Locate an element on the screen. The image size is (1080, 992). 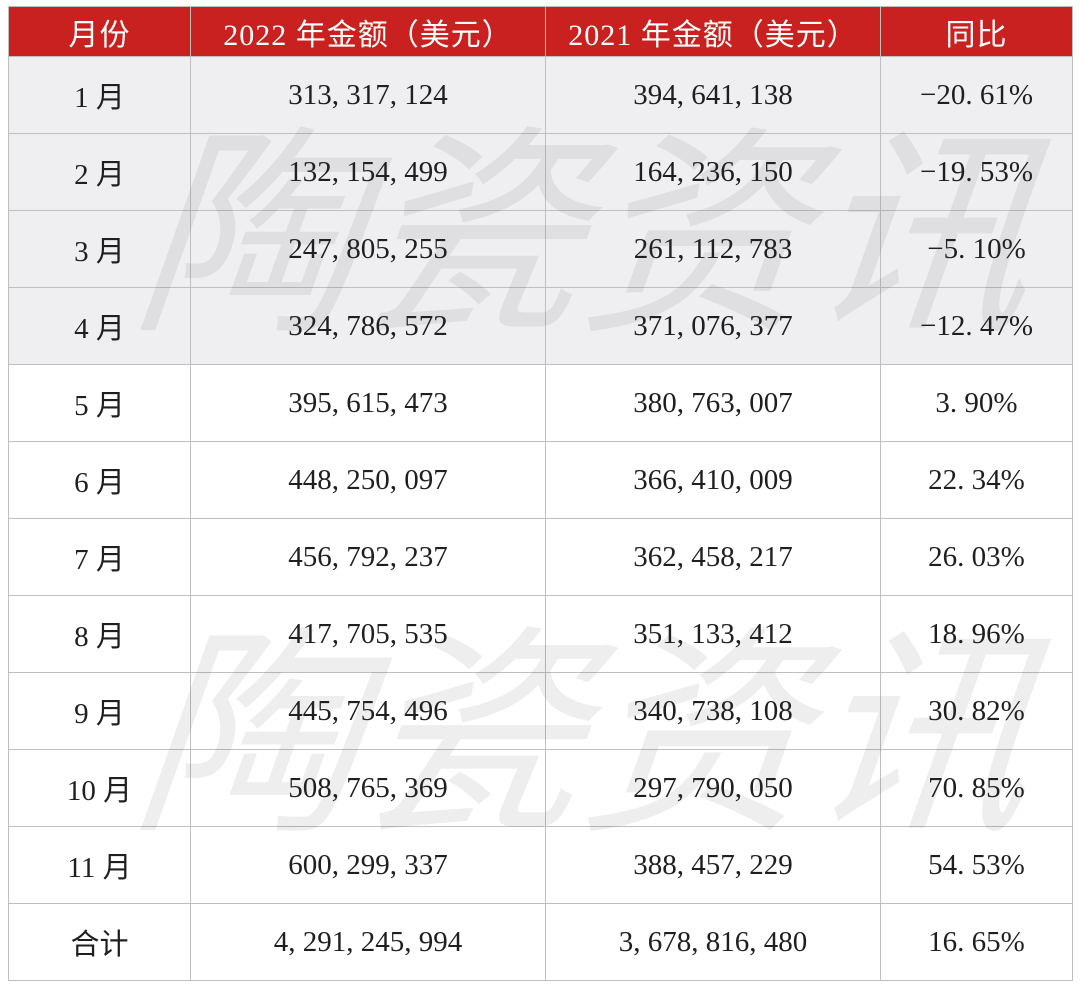
amount-2022-cell: 445, 754, 496 is located at coordinates (368, 711).